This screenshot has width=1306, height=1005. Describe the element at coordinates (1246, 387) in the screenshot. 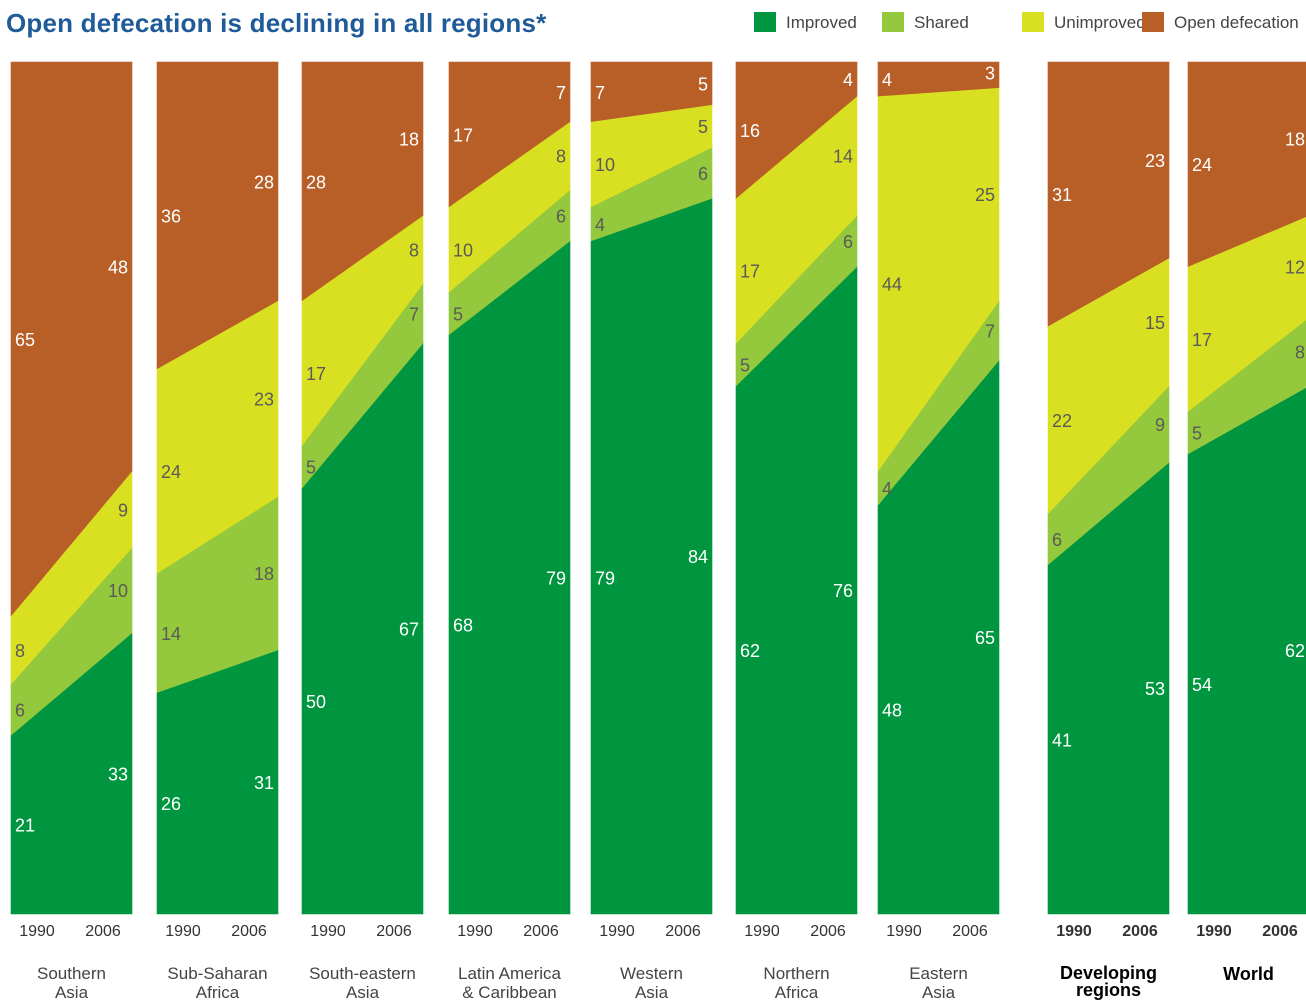

I see `area-shared` at that location.